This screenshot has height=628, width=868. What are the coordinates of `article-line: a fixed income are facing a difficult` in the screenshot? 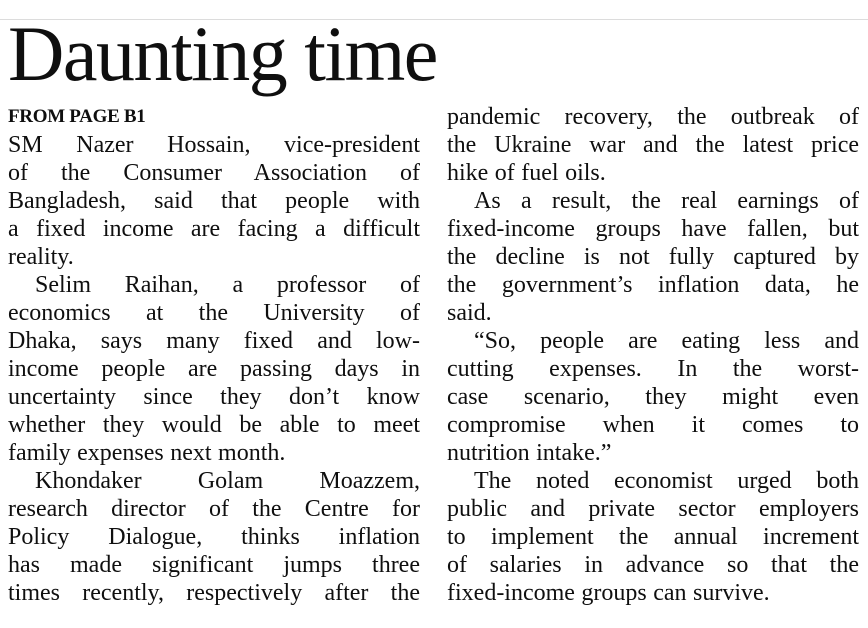 It's located at (214, 229).